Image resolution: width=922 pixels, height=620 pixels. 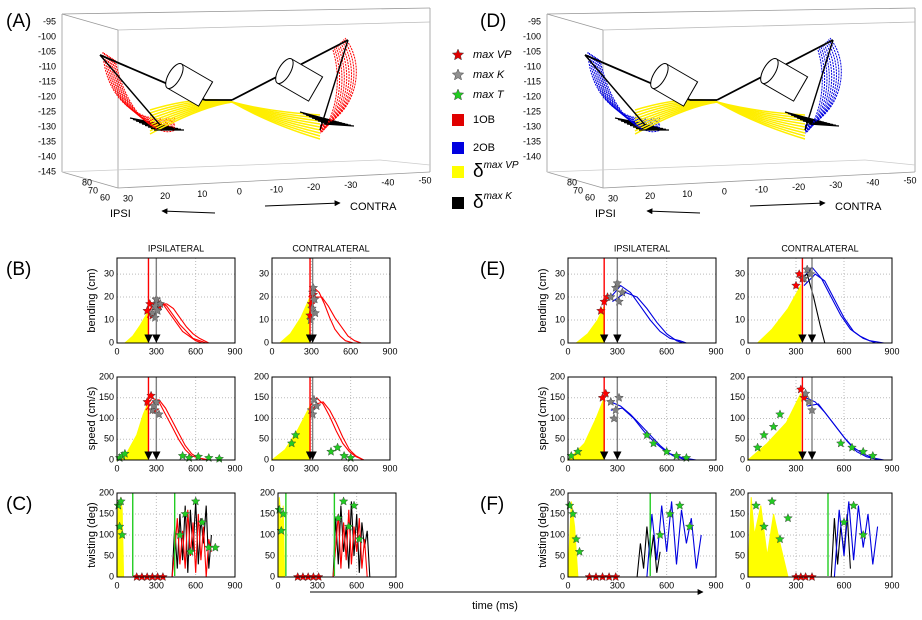 What do you see at coordinates (478, 171) in the screenshot?
I see `legend-symbol: δ` at bounding box center [478, 171].